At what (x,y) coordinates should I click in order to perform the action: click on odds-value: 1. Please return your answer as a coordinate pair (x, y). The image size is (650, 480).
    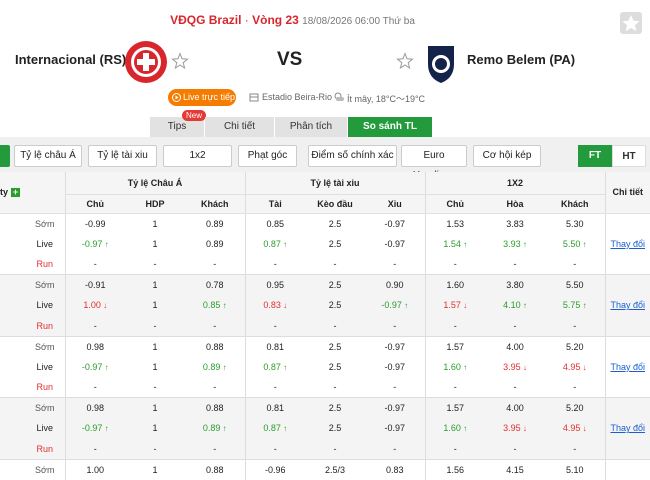
    Looking at the image, I should click on (155, 428).